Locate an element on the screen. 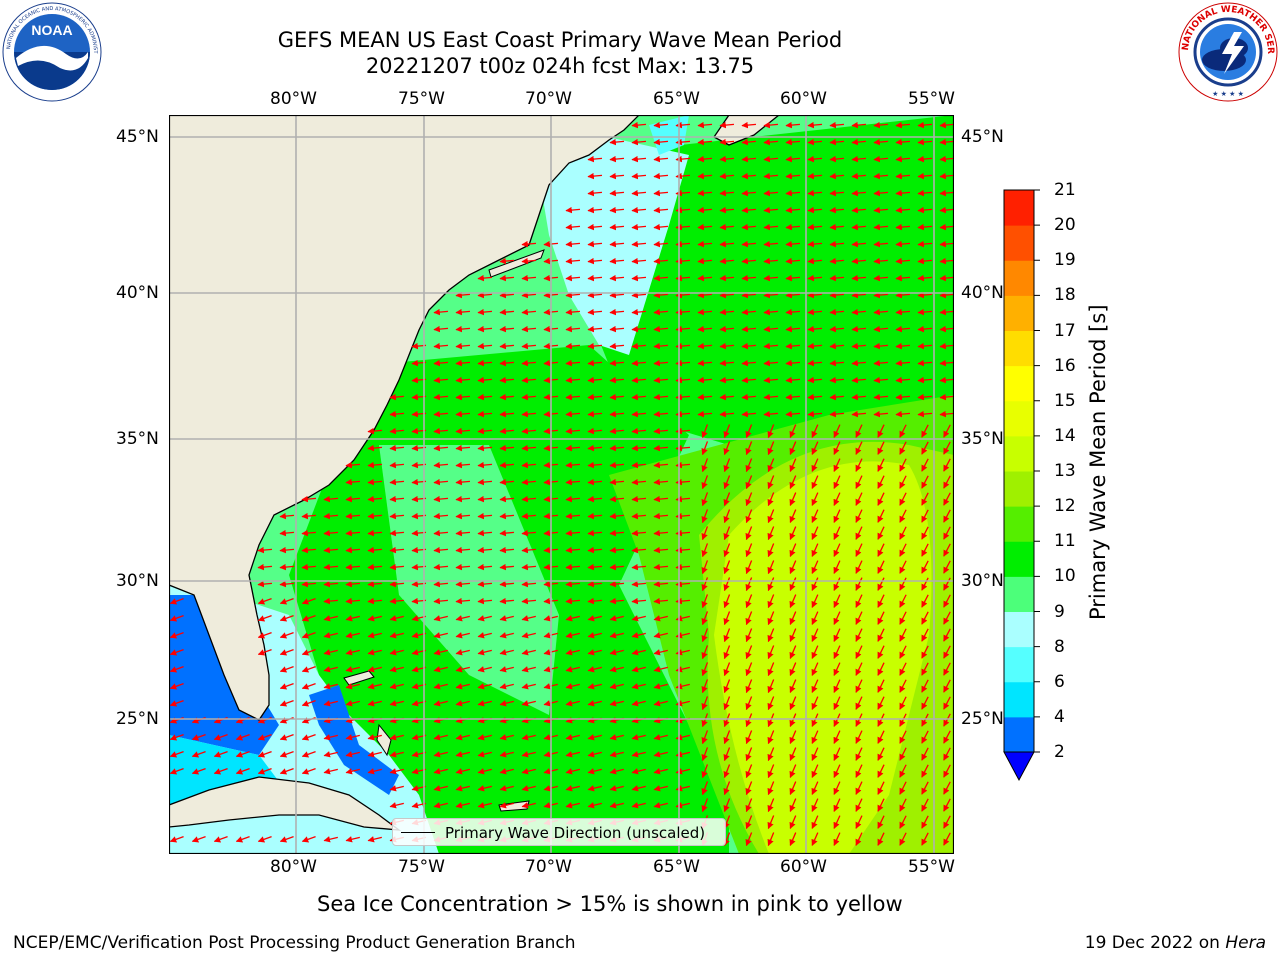 The width and height of the screenshot is (1280, 960). lon-label-top: 65°W is located at coordinates (676, 99).